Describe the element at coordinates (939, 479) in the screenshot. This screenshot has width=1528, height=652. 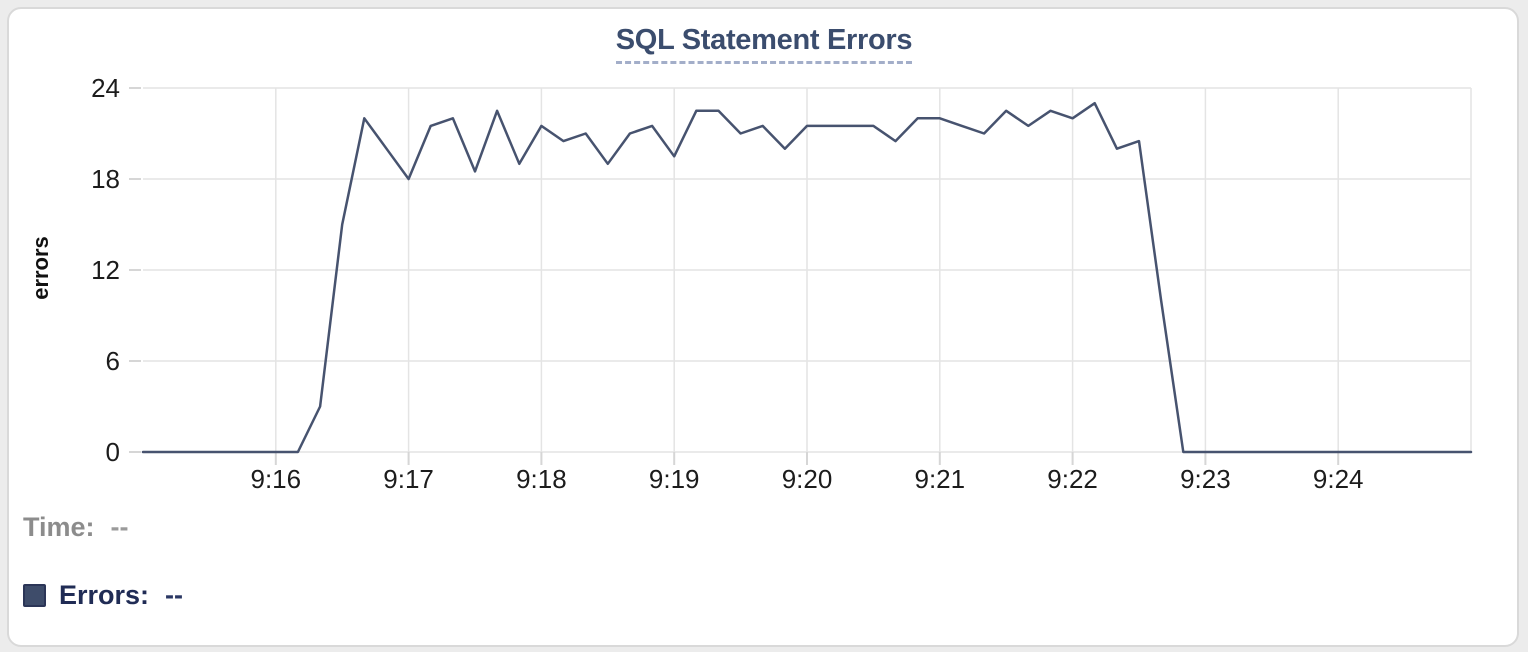
I see `x-tick-label: 9:21` at that location.